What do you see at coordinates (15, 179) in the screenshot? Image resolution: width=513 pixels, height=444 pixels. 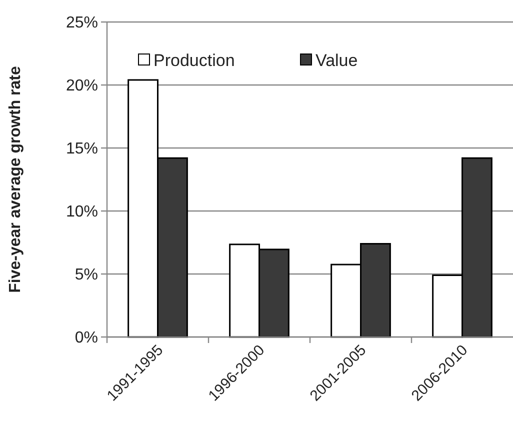 I see `y-axis-title: Five-year average growth rate` at bounding box center [15, 179].